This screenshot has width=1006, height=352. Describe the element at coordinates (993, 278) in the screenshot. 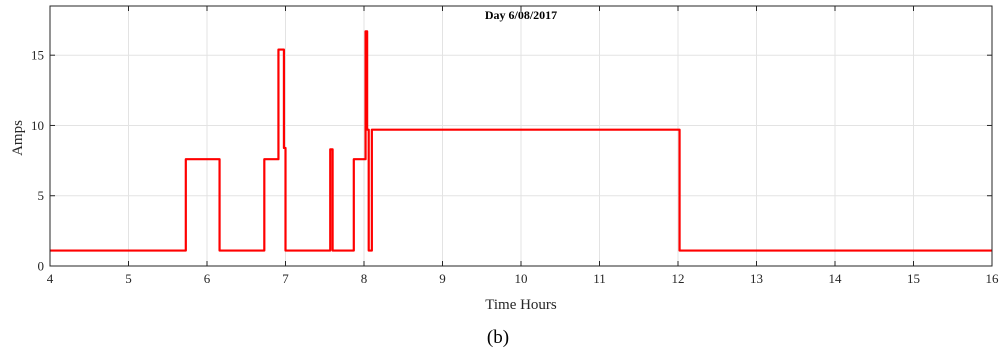

I see `x-tick-label: 16` at that location.